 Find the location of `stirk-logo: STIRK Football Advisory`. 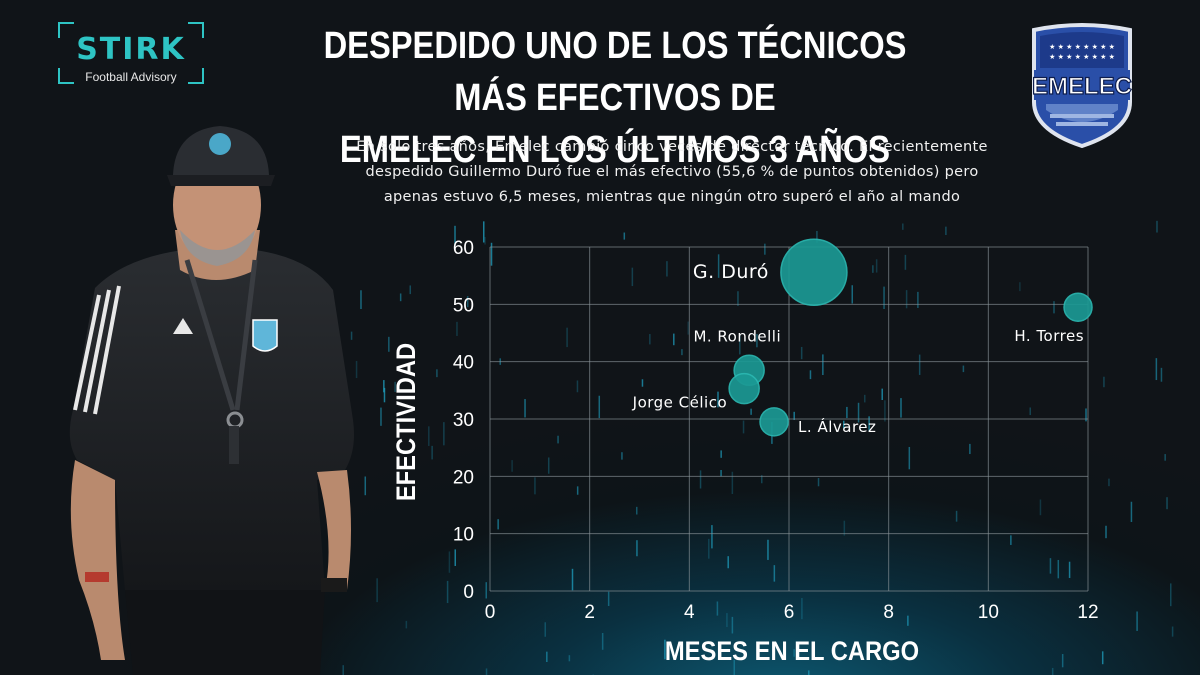

stirk-logo: STIRK Football Advisory is located at coordinates (131, 53).